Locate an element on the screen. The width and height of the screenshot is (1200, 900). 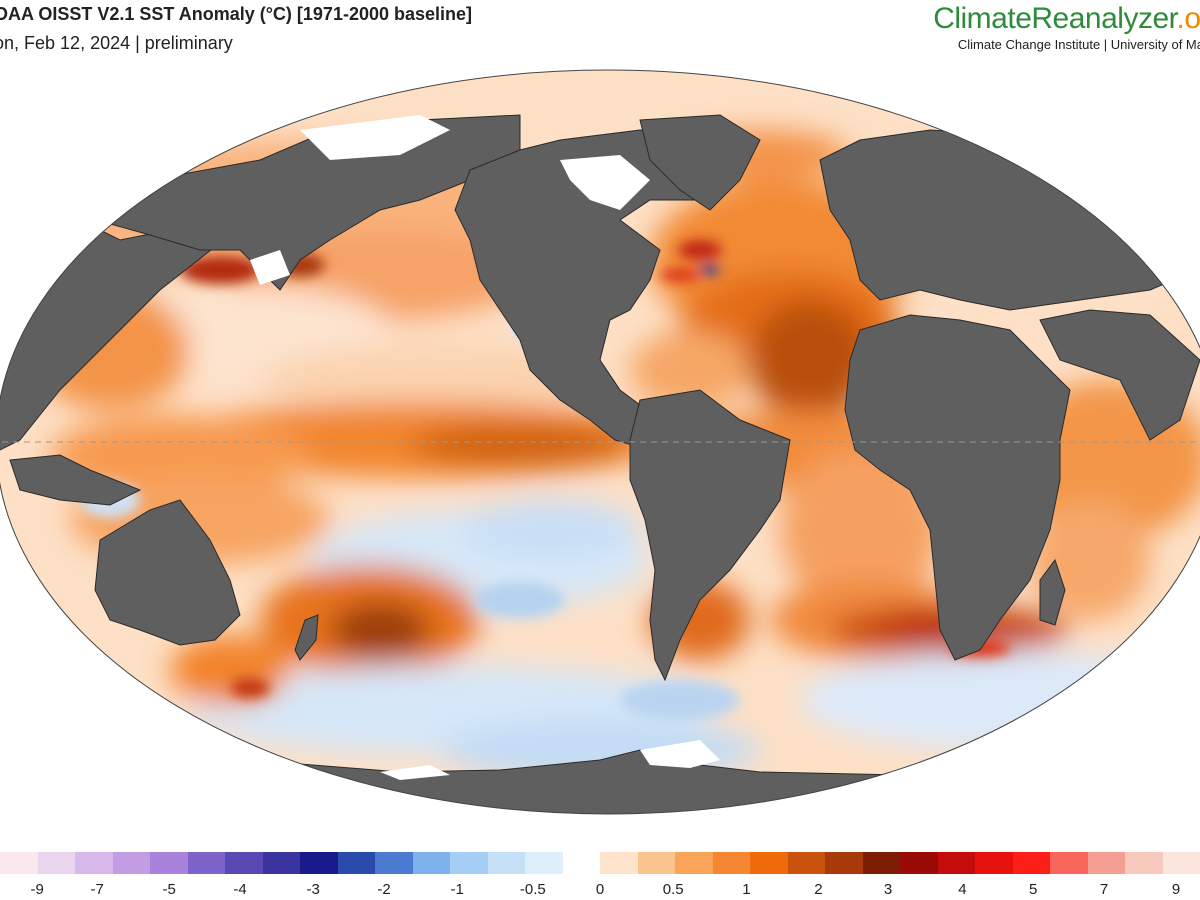
colorbar-tick-label: 2 is located at coordinates (818, 889).